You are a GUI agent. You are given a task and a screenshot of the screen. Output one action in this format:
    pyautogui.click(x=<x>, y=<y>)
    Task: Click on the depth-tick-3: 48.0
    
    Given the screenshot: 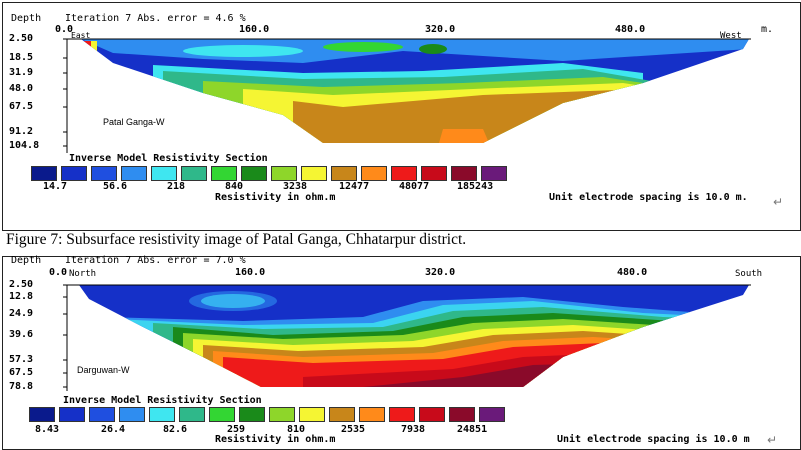 What is the action you would take?
    pyautogui.click(x=21, y=88)
    